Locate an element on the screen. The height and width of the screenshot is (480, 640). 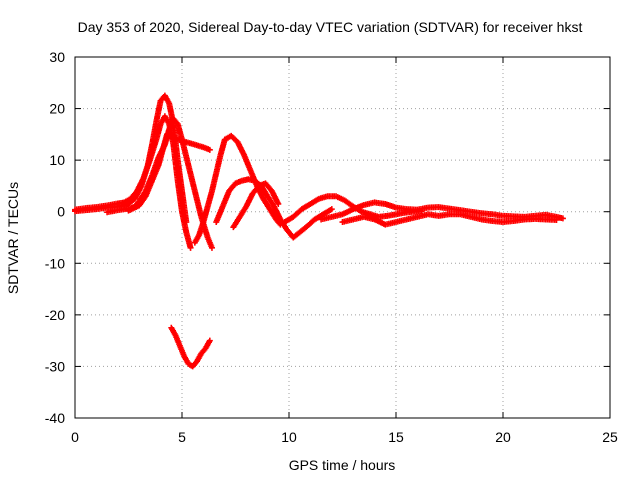
y-tick-label: -30 is located at coordinates (55, 366).